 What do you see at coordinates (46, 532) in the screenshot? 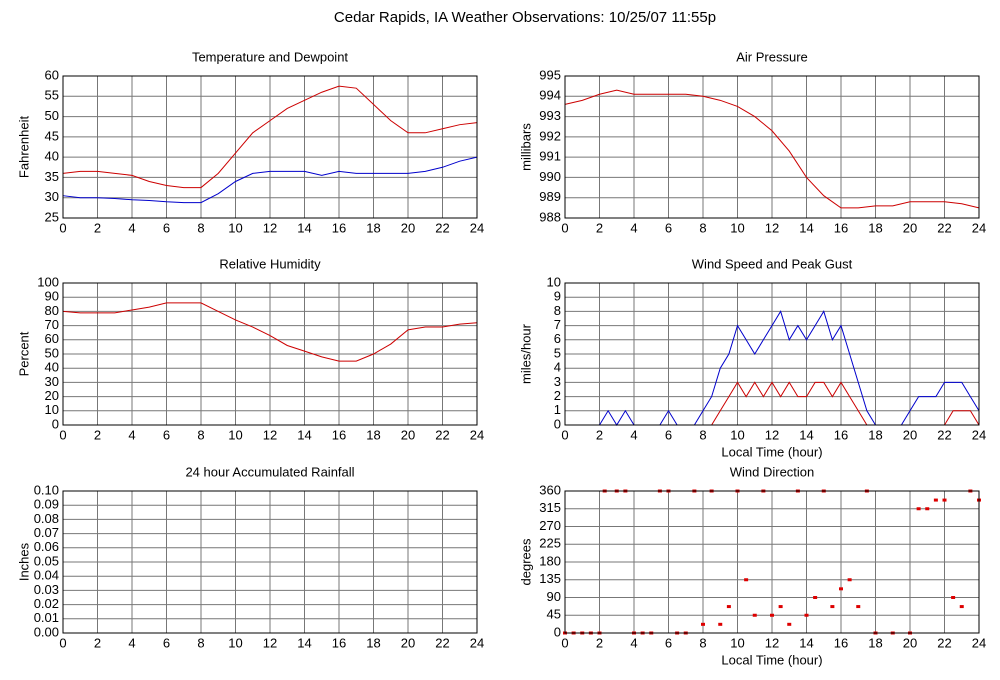
I see `y-tick-label: 0.07` at bounding box center [46, 532].